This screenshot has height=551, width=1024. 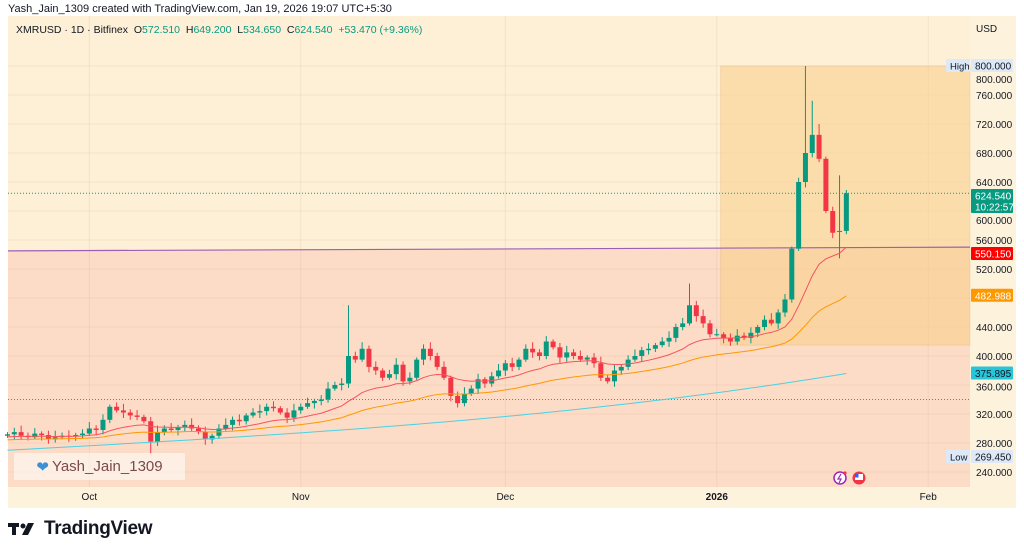 I want to click on y-axis-tick-group: 720.000, so click(x=994, y=125).